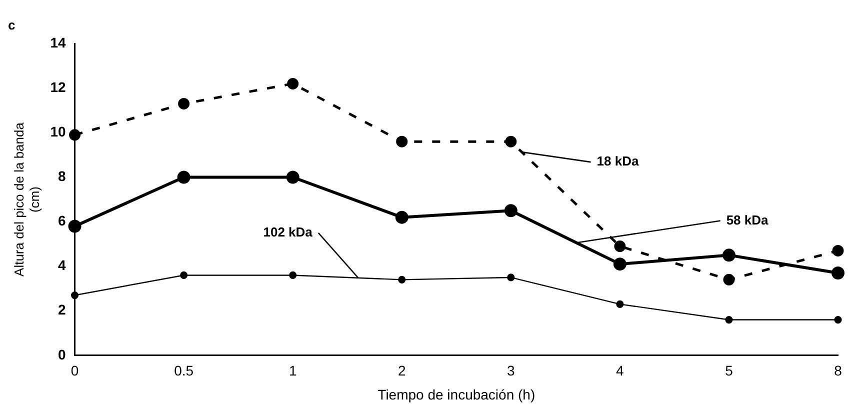 This screenshot has height=418, width=856. I want to click on chart-title: c, so click(12, 24).